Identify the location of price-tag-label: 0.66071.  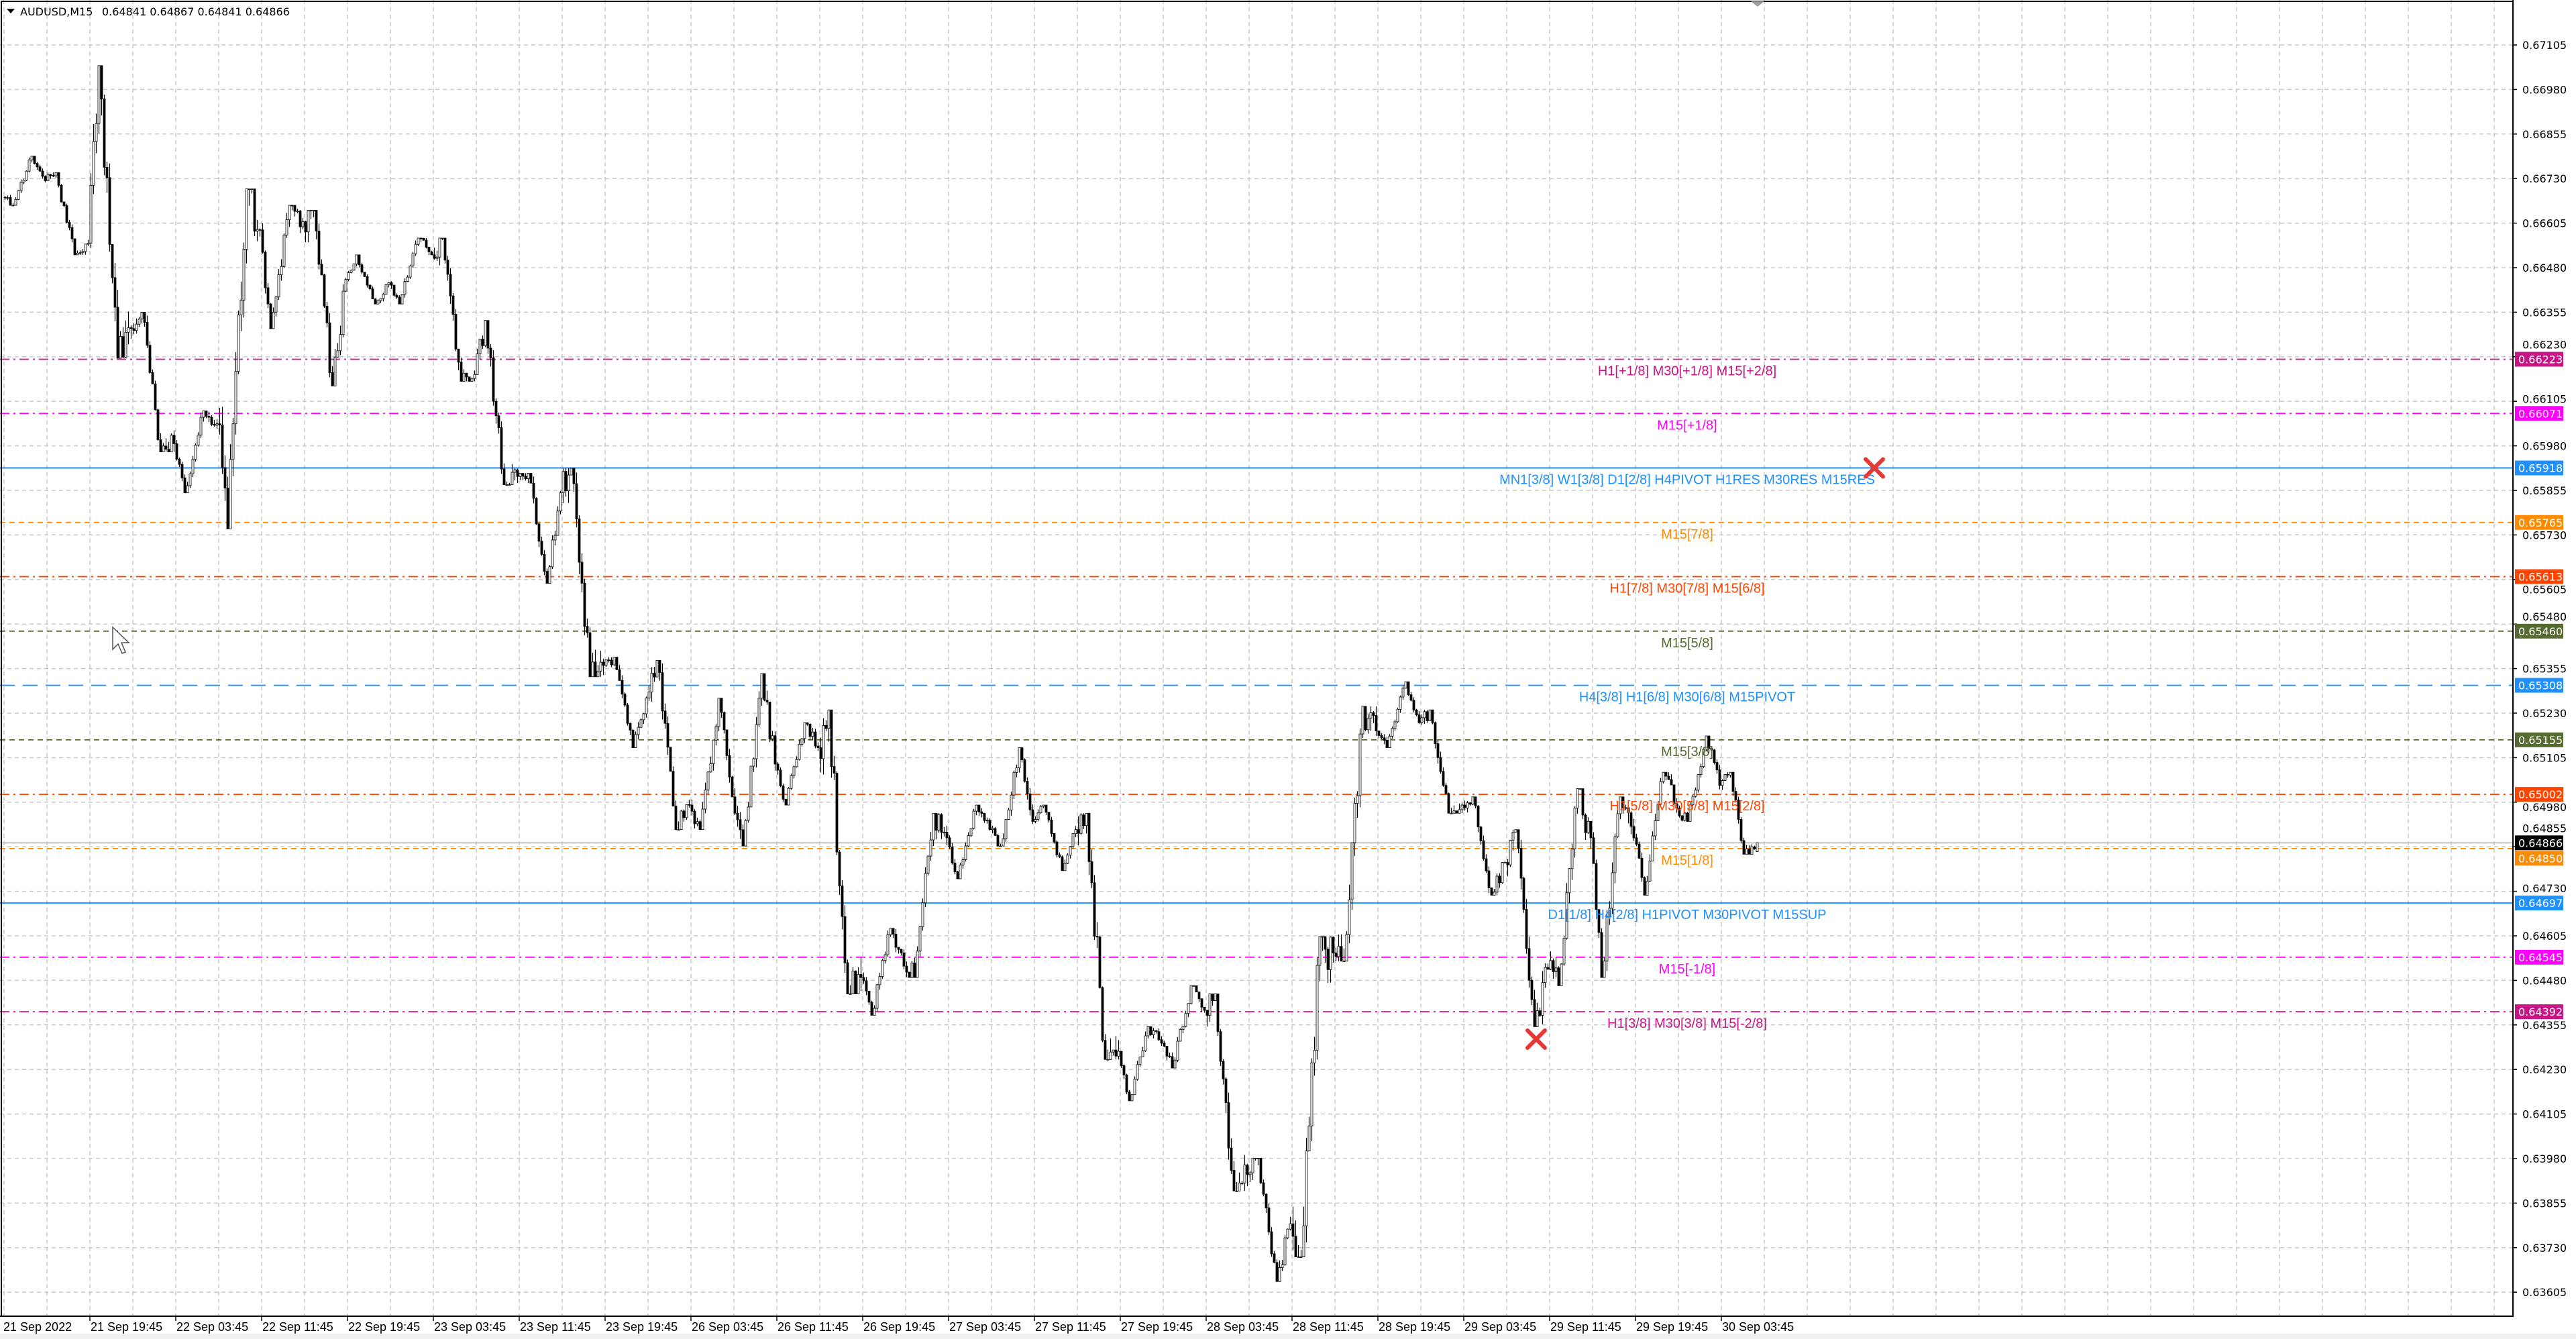
(2540, 413).